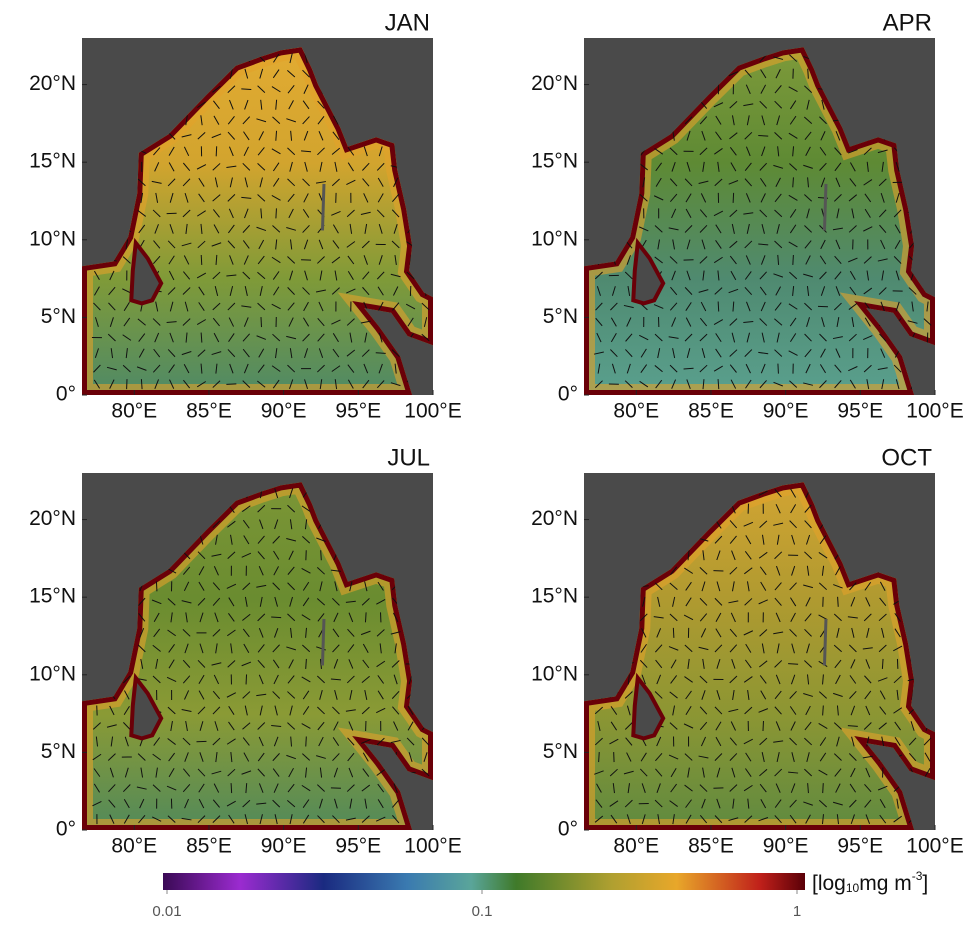 The width and height of the screenshot is (976, 925). What do you see at coordinates (209, 846) in the screenshot?
I see `x-tick-label: 85°E` at bounding box center [209, 846].